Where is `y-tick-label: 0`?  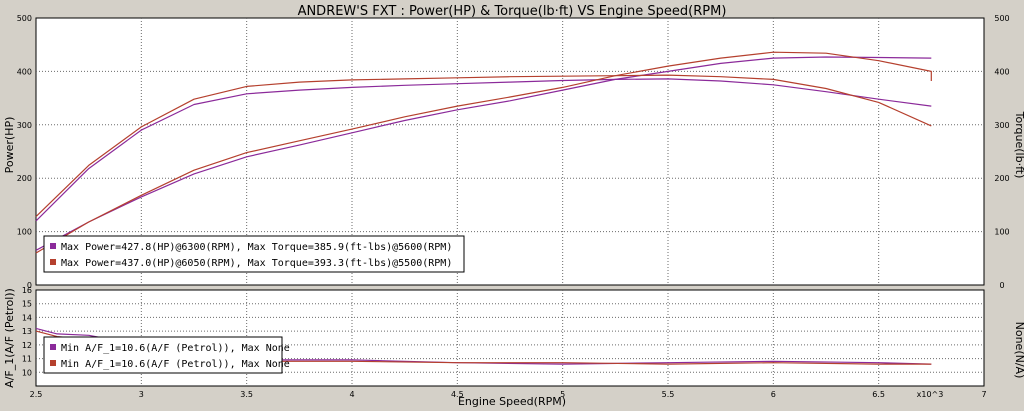
y-tick-label: 0 is located at coordinates (29, 285).